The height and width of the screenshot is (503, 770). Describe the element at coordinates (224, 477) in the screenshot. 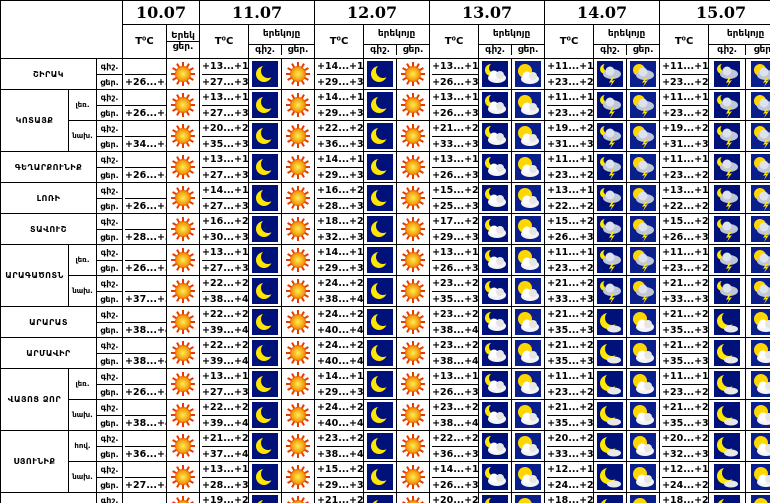

I see `temperature-cell: +13...+18+28...+33` at that location.